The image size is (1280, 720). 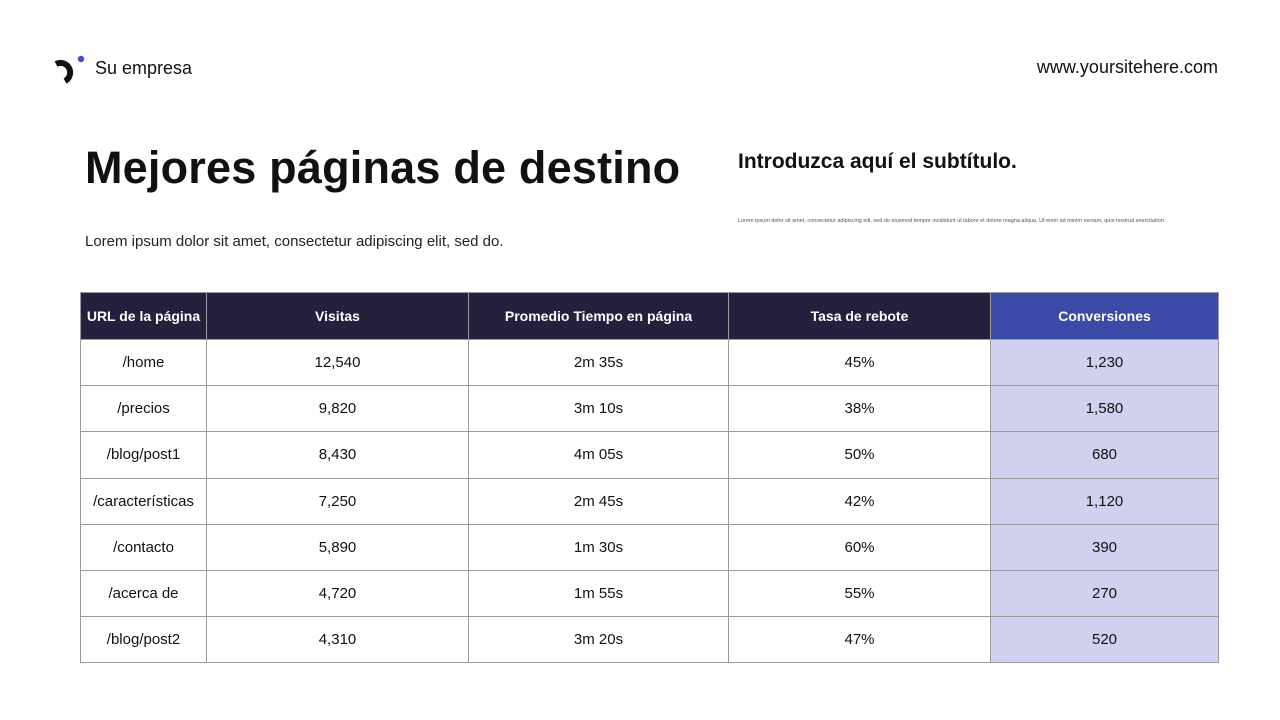 I want to click on cell-avg-time: 3m 10s, so click(x=598, y=409).